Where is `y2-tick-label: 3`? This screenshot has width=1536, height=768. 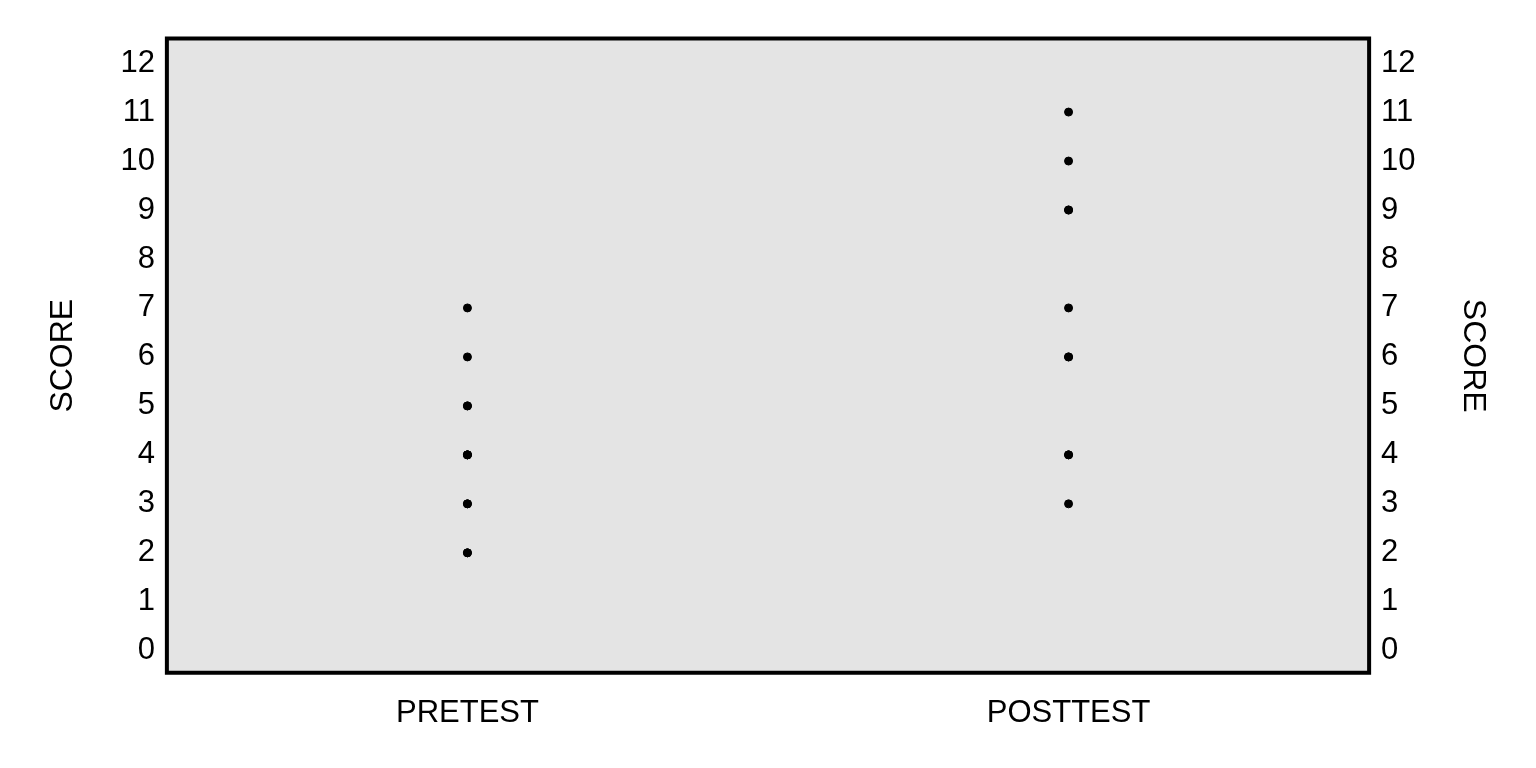
y2-tick-label: 3 is located at coordinates (1390, 502).